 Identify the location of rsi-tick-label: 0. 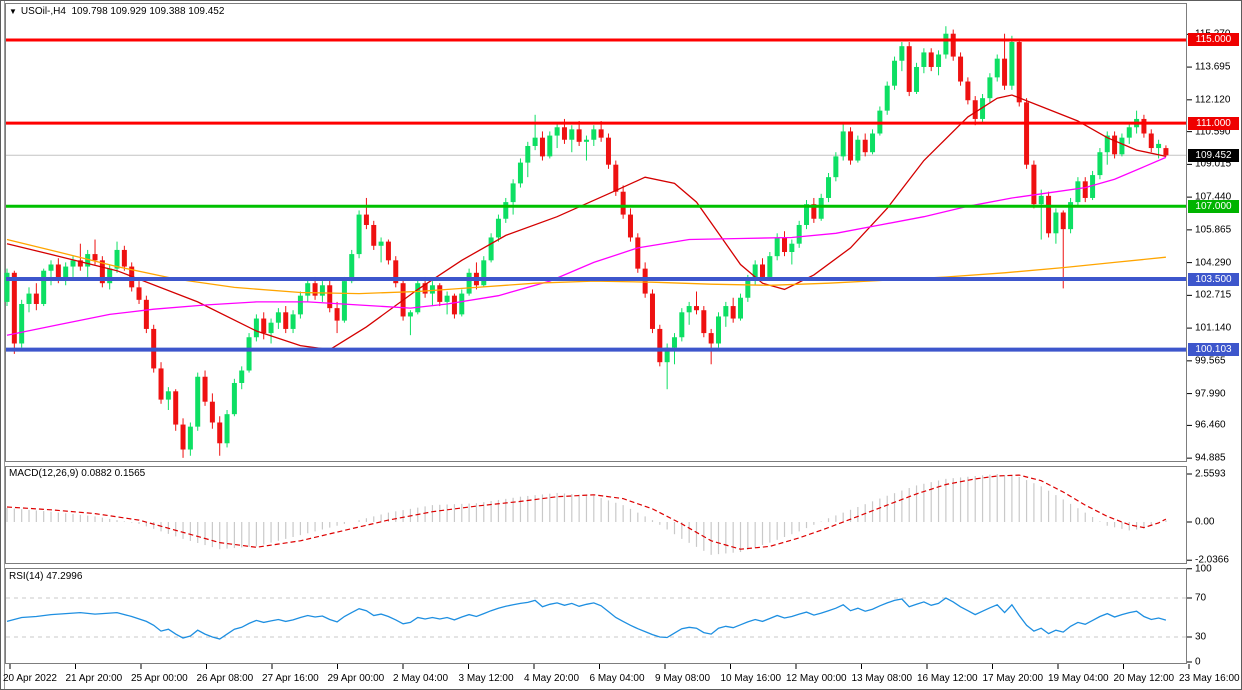
(1198, 662).